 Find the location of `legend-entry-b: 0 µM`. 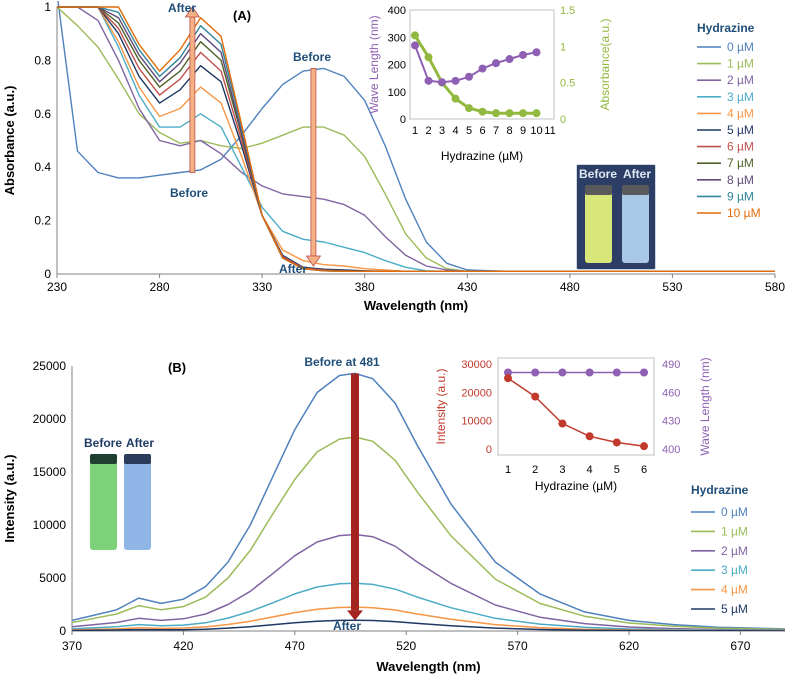

legend-entry-b: 0 µM is located at coordinates (734, 512).